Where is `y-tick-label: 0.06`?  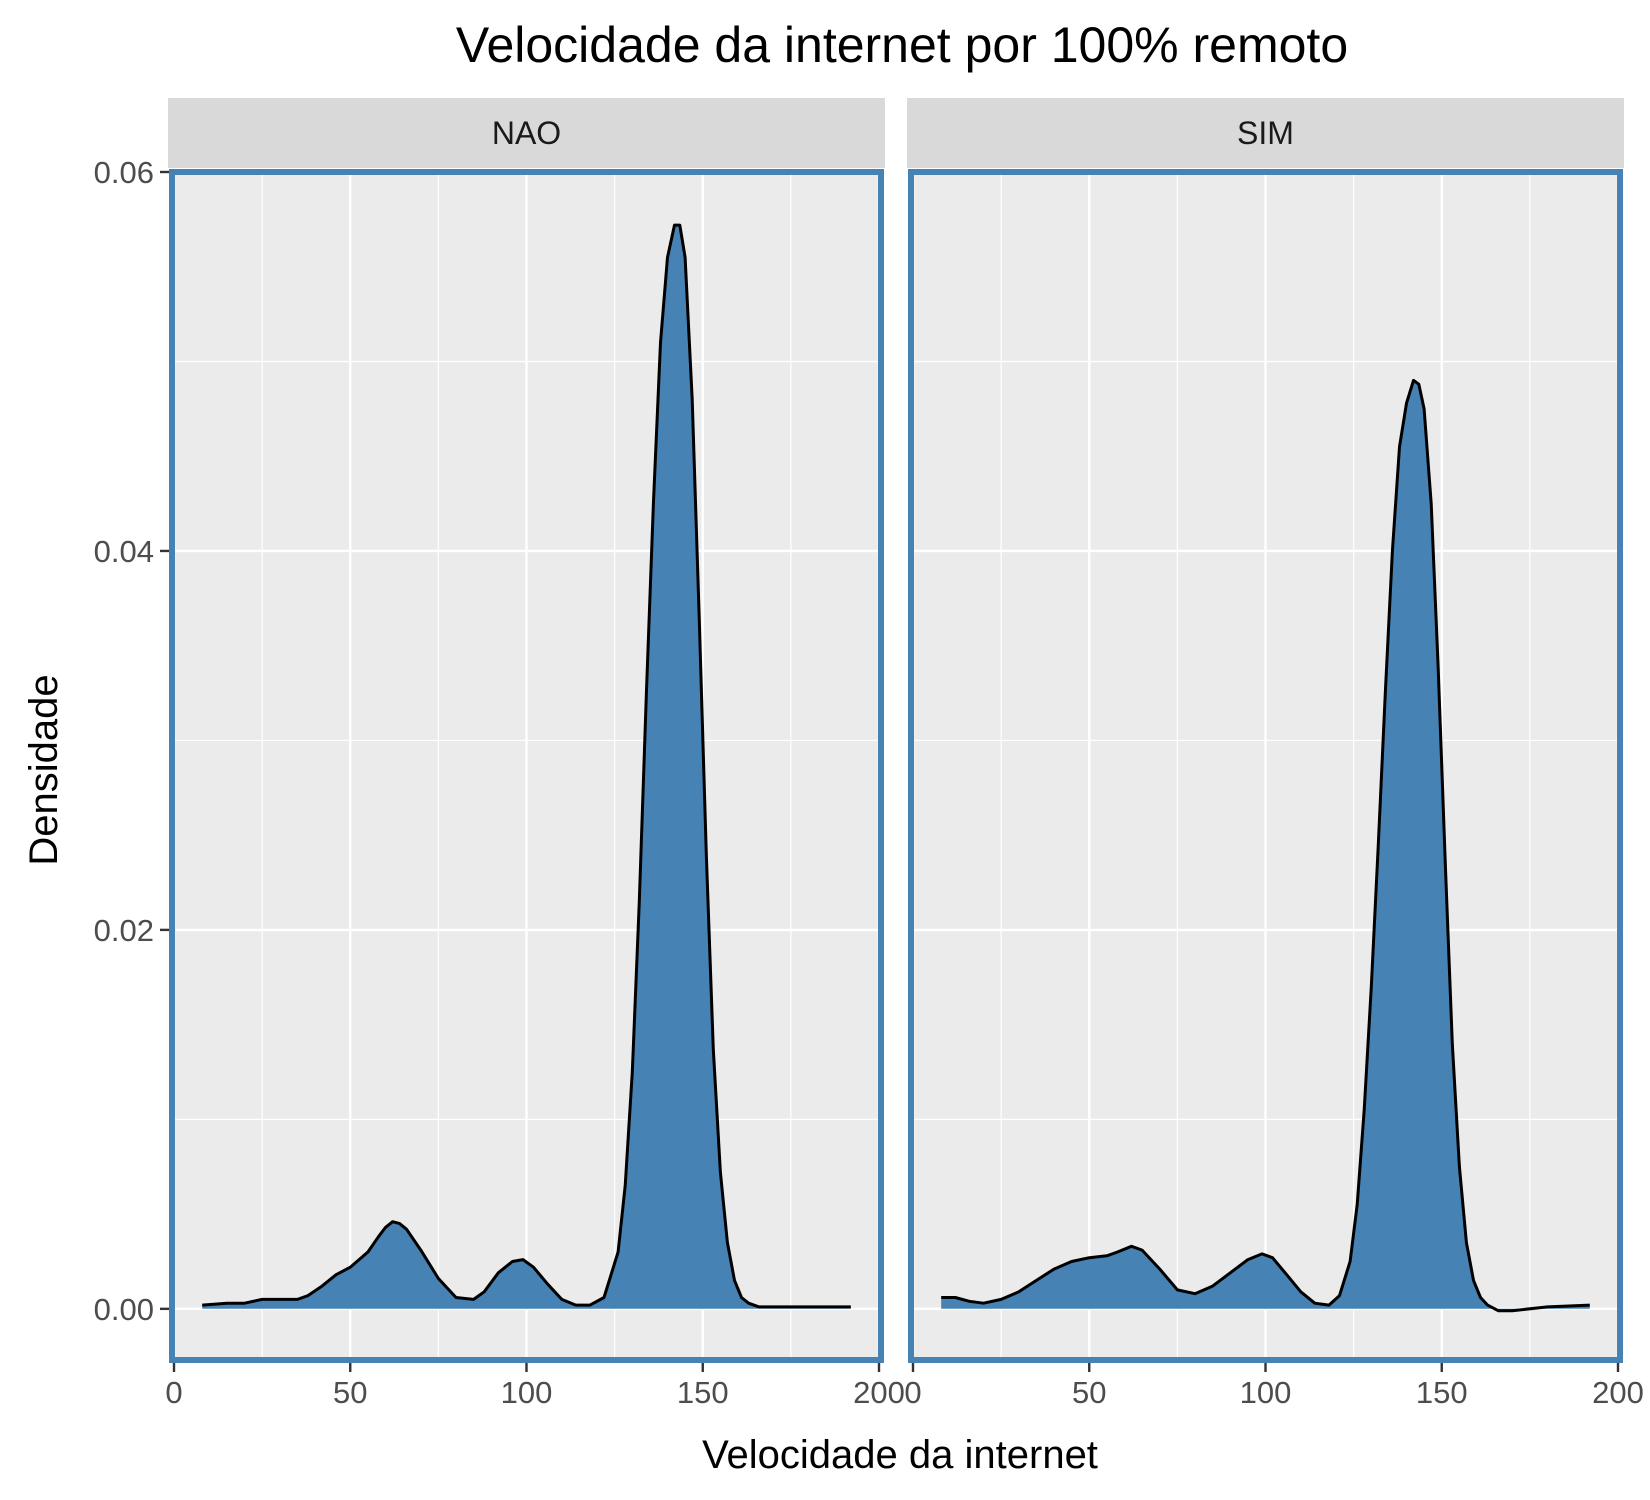
y-tick-label: 0.06 is located at coordinates (124, 172).